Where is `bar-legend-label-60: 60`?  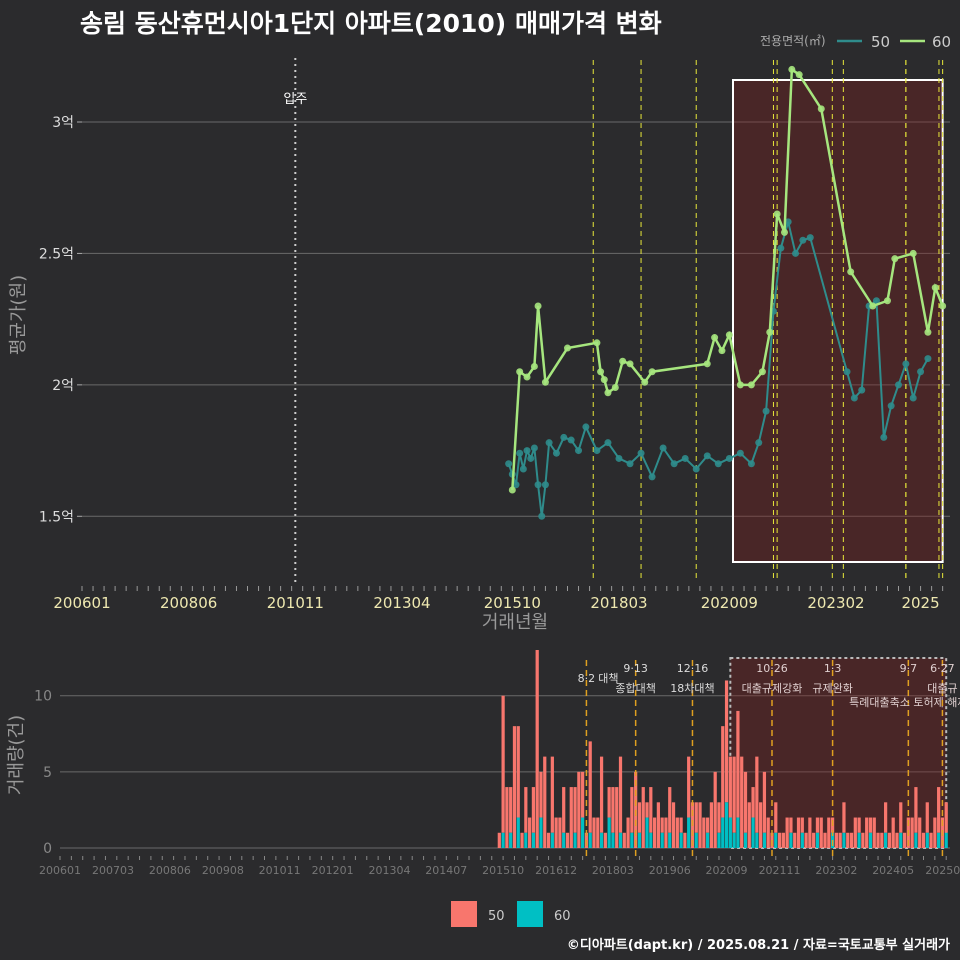 bar-legend-label-60: 60 is located at coordinates (562, 916).